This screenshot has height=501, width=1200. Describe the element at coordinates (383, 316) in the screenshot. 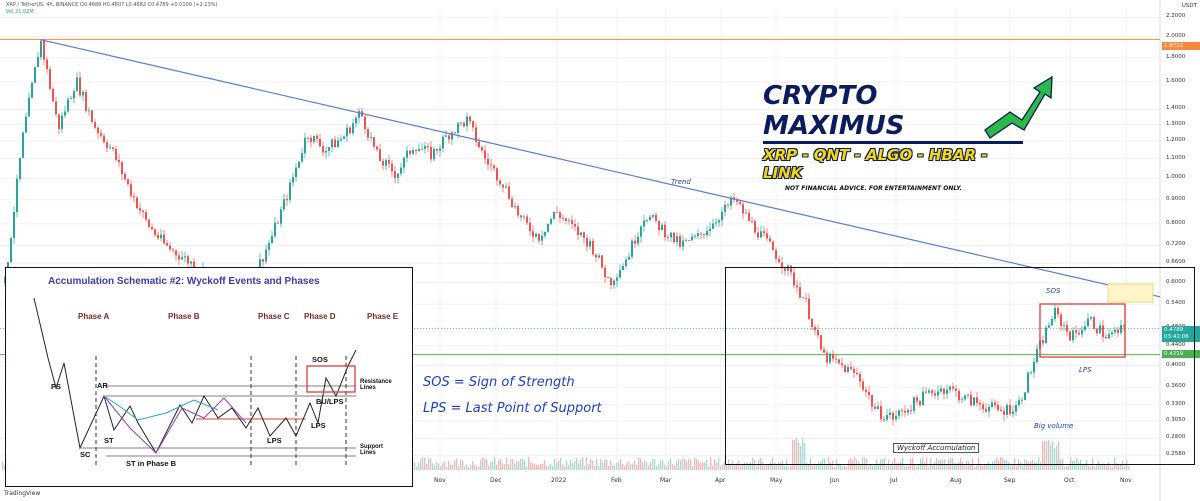

I see `phase-e: Phase E` at that location.